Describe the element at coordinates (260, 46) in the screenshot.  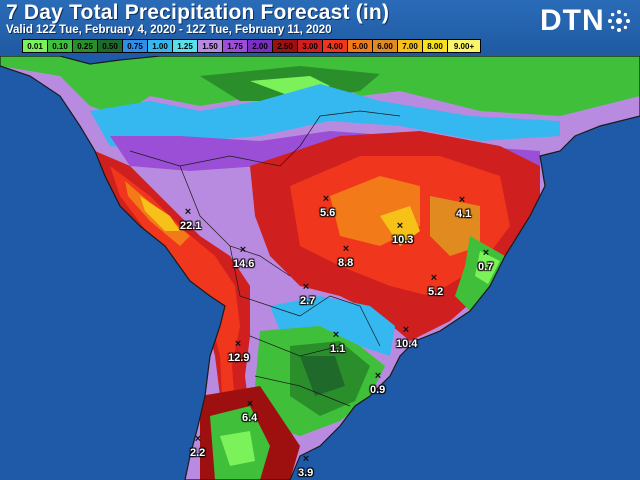
I see `legend-swatch: 2.00` at that location.